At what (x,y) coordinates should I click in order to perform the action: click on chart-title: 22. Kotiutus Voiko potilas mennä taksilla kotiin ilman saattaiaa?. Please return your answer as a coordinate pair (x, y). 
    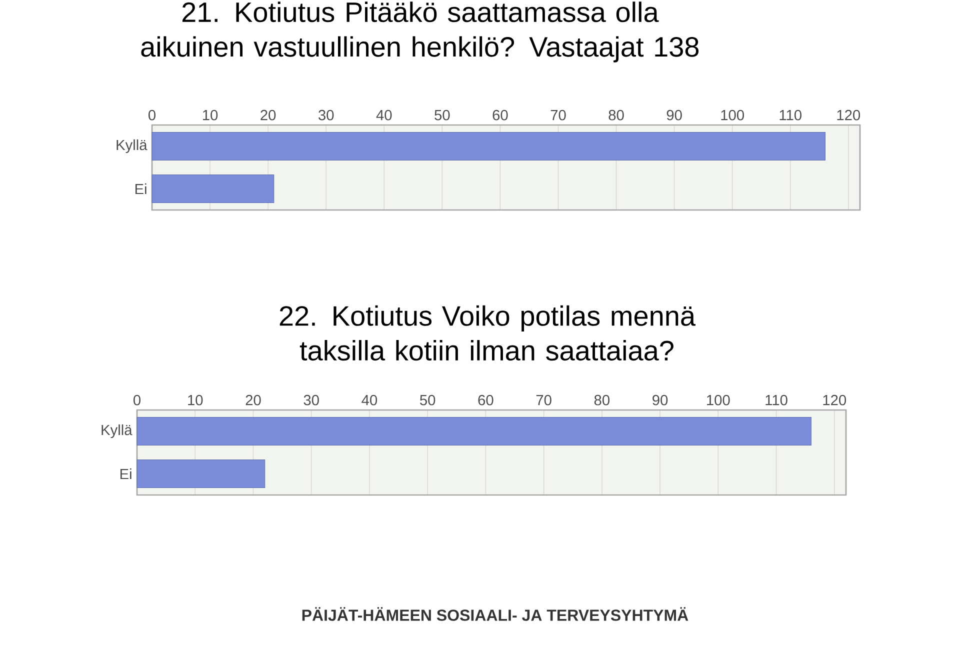
    Looking at the image, I should click on (488, 333).